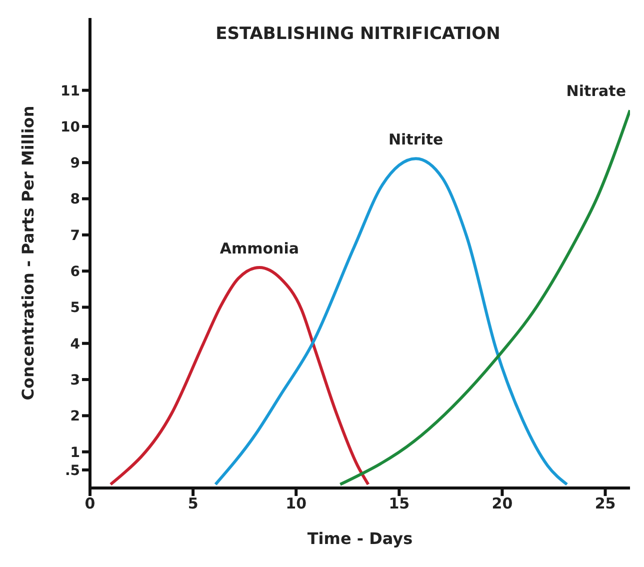 This screenshot has width=644, height=567. Describe the element at coordinates (28, 253) in the screenshot. I see `y-axis-title: Concentration - Parts Per Million` at that location.